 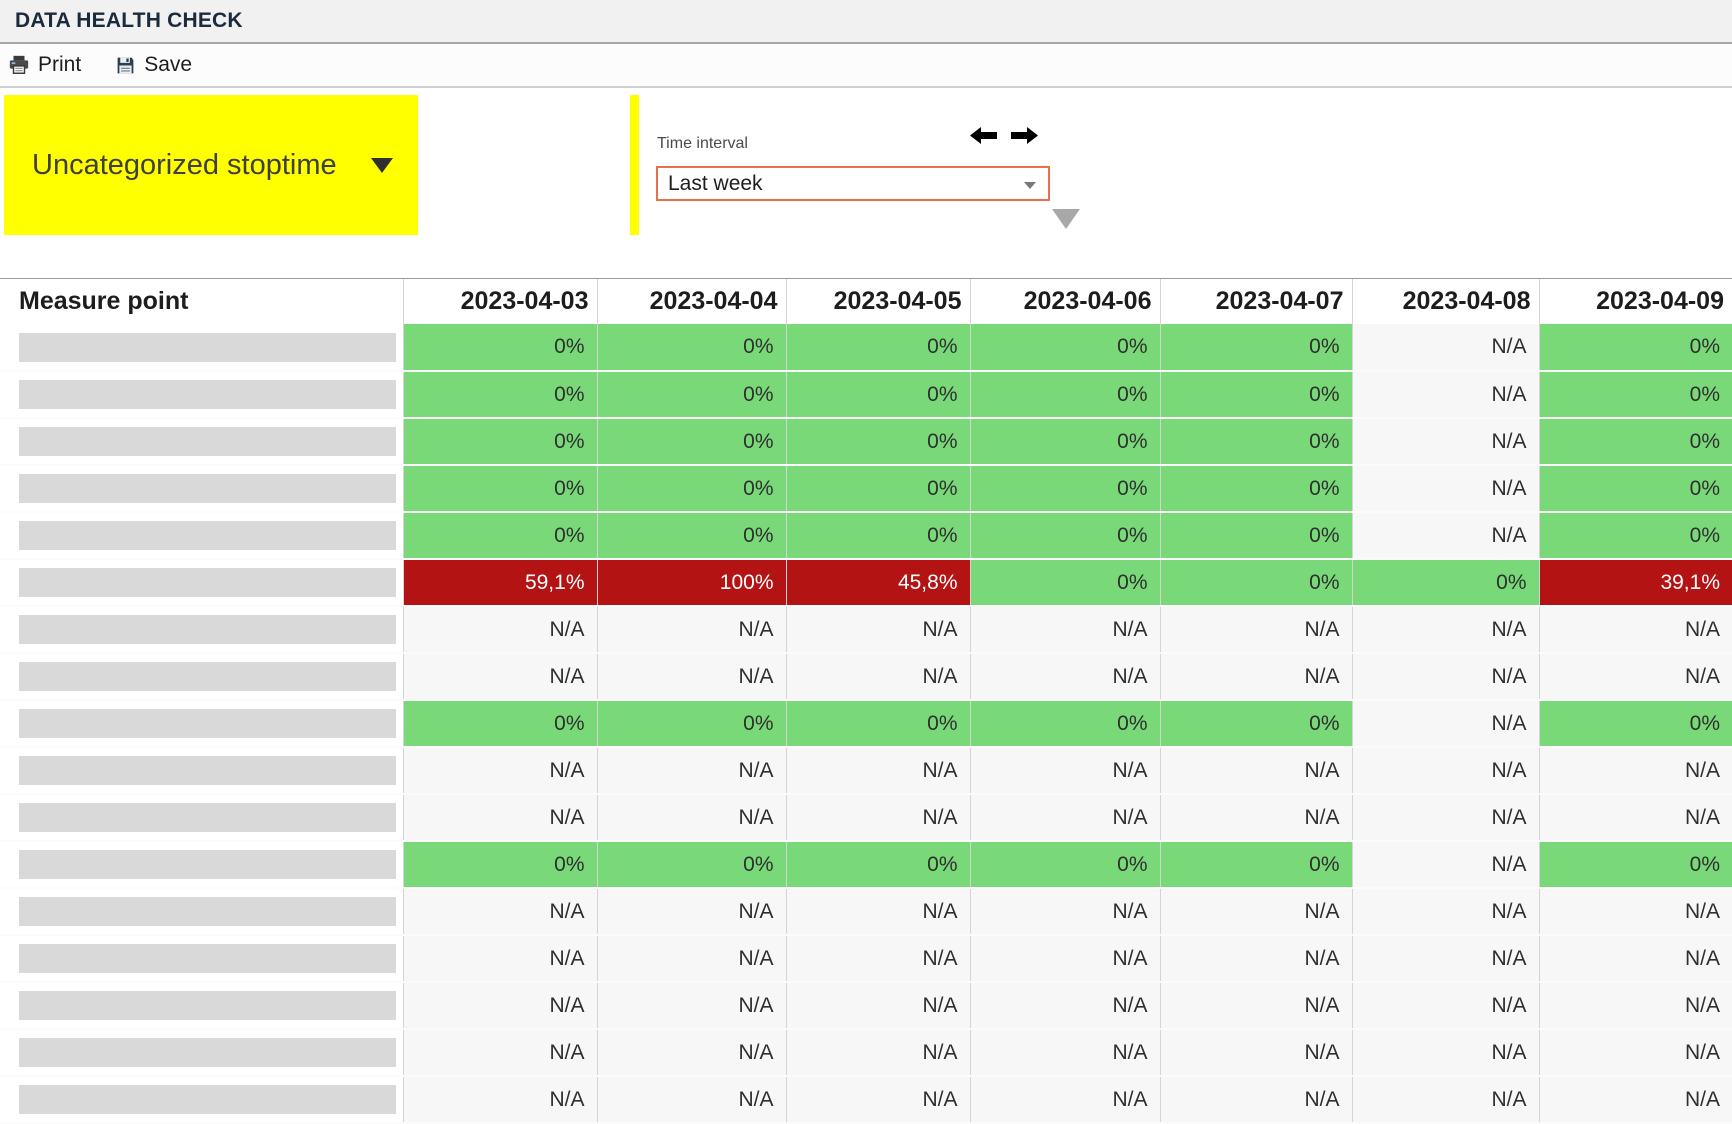 What do you see at coordinates (184, 164) in the screenshot?
I see `category-dropdown-label: Uncategorized stoptime` at bounding box center [184, 164].